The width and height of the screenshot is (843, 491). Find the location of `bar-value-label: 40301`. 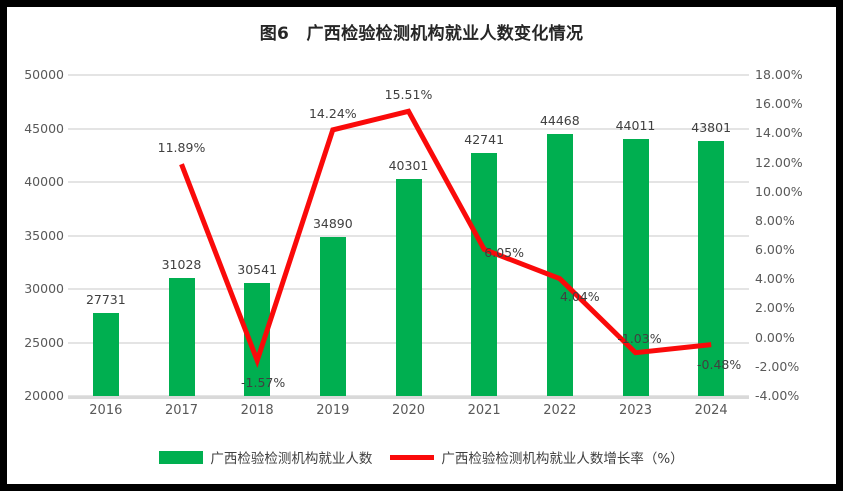

bar-value-label: 40301 is located at coordinates (408, 165).